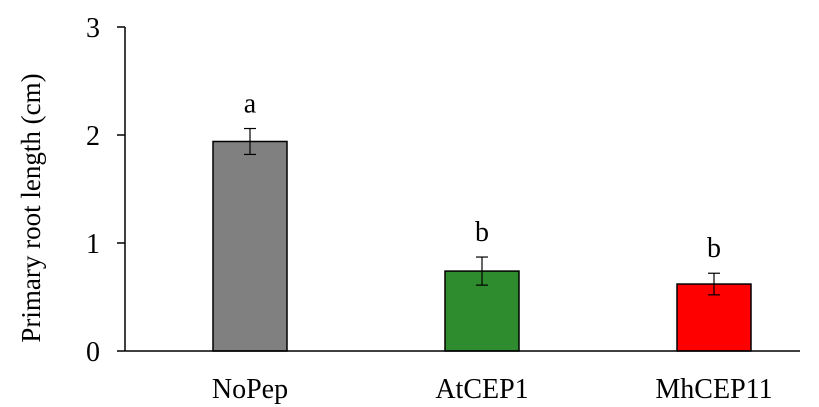 The width and height of the screenshot is (819, 407). What do you see at coordinates (93, 244) in the screenshot?
I see `y-tick-label: 1` at bounding box center [93, 244].